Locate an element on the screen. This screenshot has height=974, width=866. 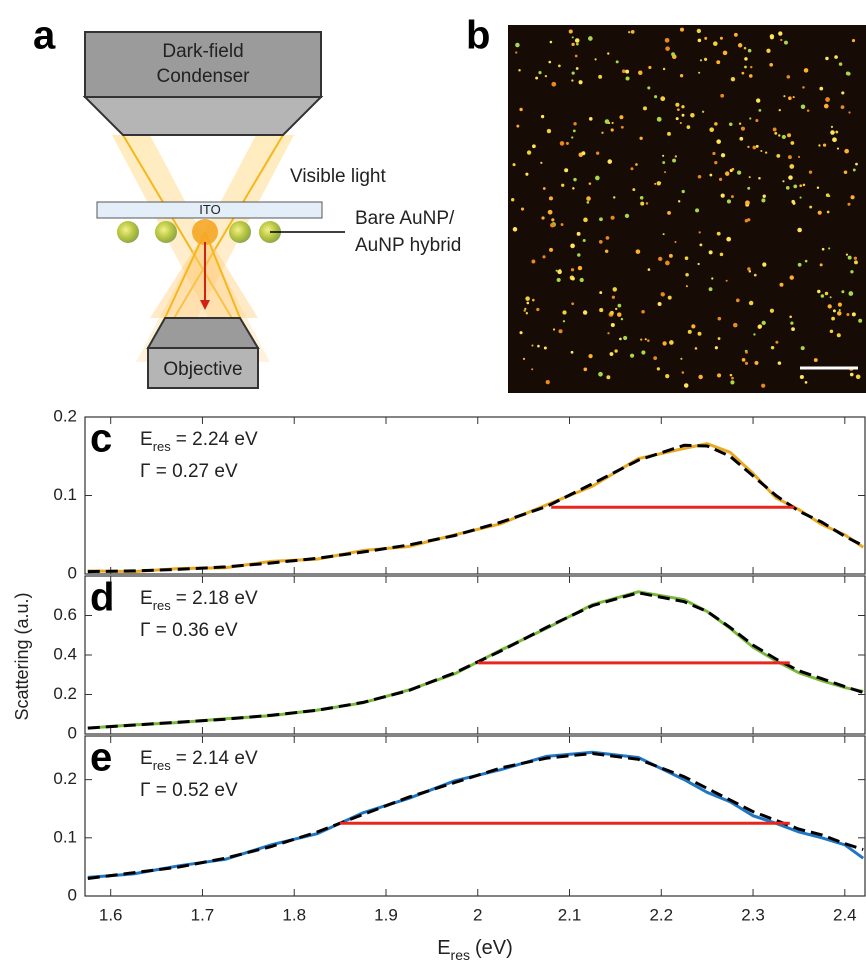
linewidth-label: Γ = 0.52 eV is located at coordinates (189, 790).